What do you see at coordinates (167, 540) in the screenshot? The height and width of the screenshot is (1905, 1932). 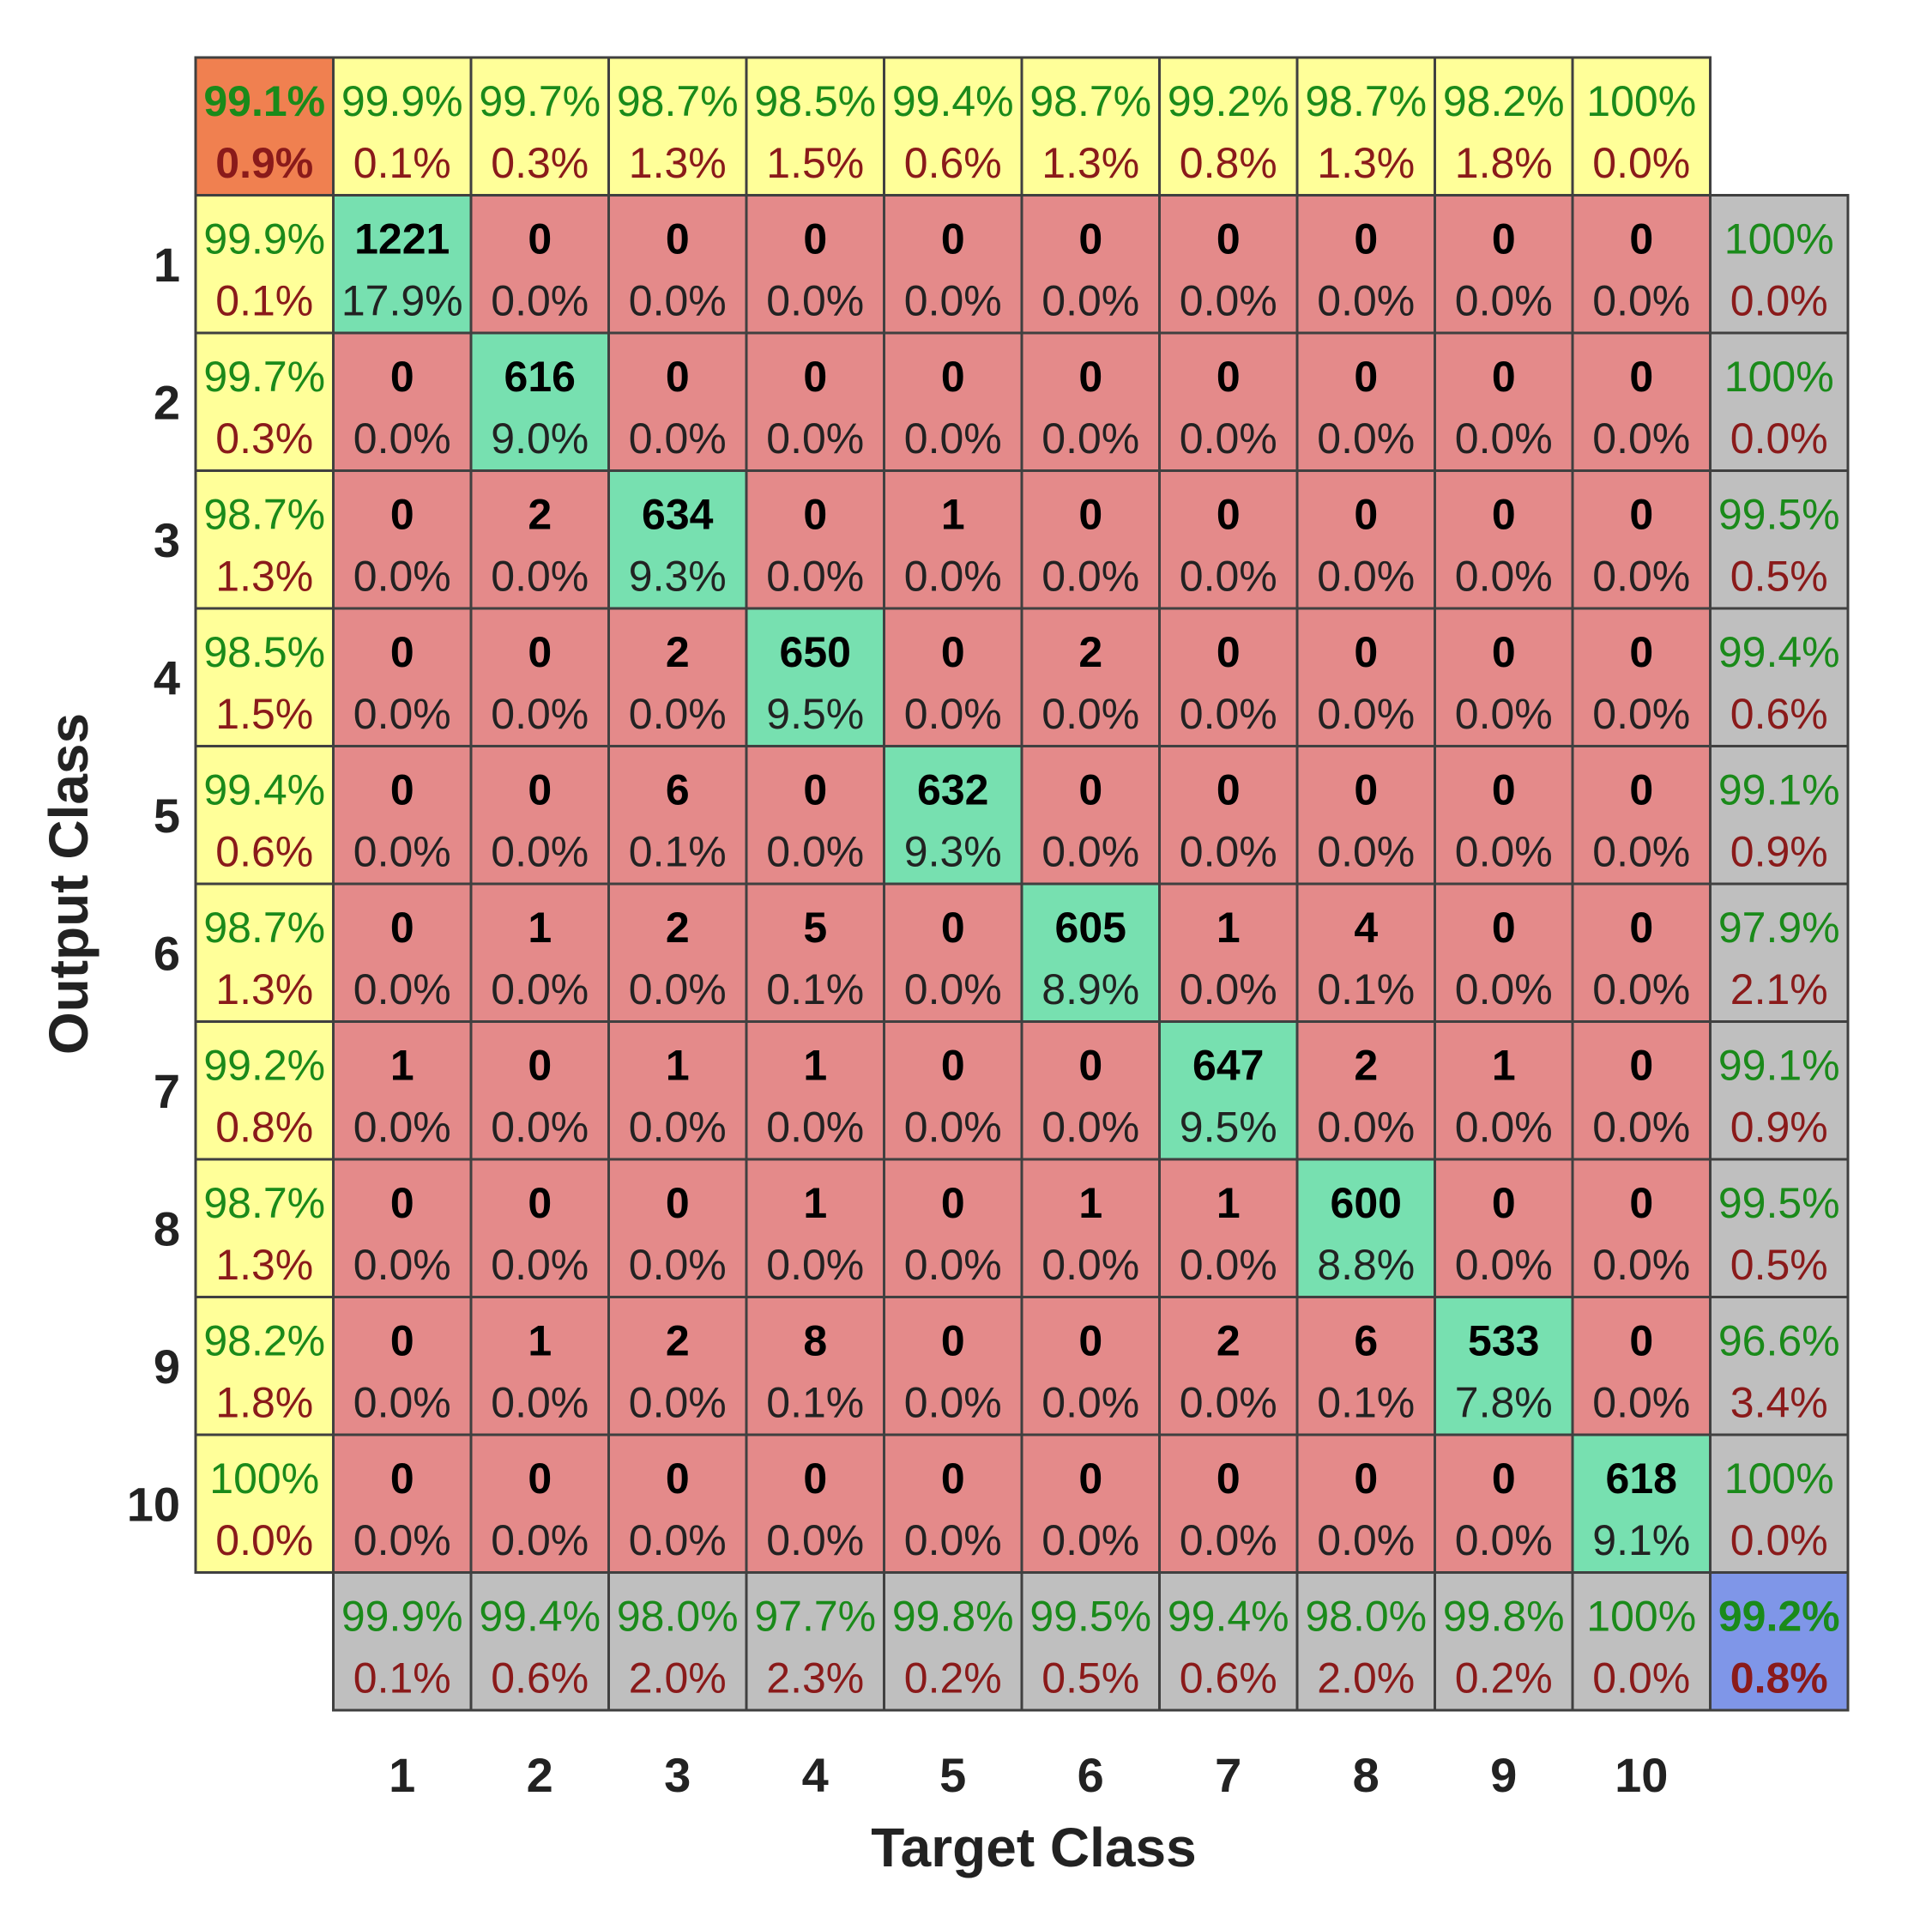 I see `y-tick-label: 3` at bounding box center [167, 540].